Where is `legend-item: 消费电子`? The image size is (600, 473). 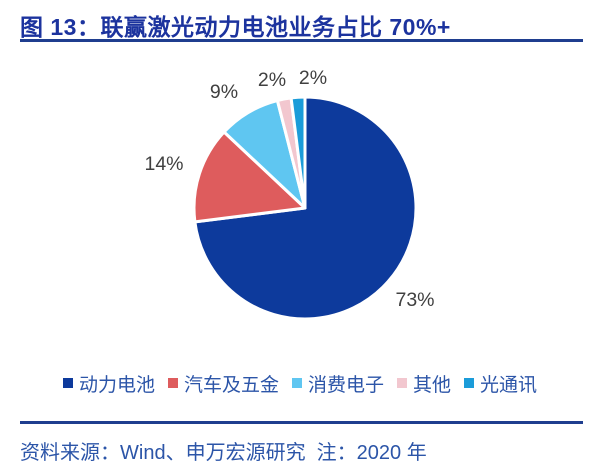
legend-item: 消费电子 is located at coordinates (337, 383).